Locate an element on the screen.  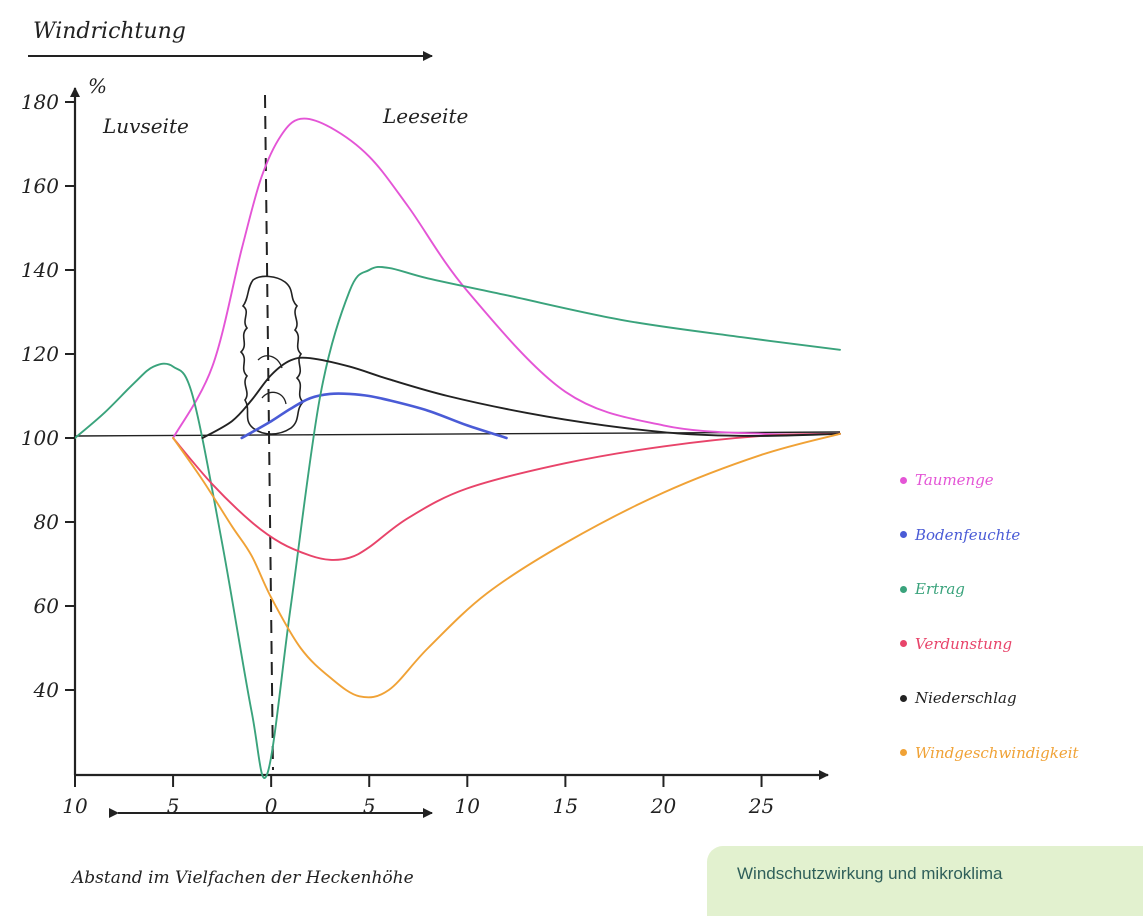
legend-label: Taumenge is located at coordinates (954, 480).